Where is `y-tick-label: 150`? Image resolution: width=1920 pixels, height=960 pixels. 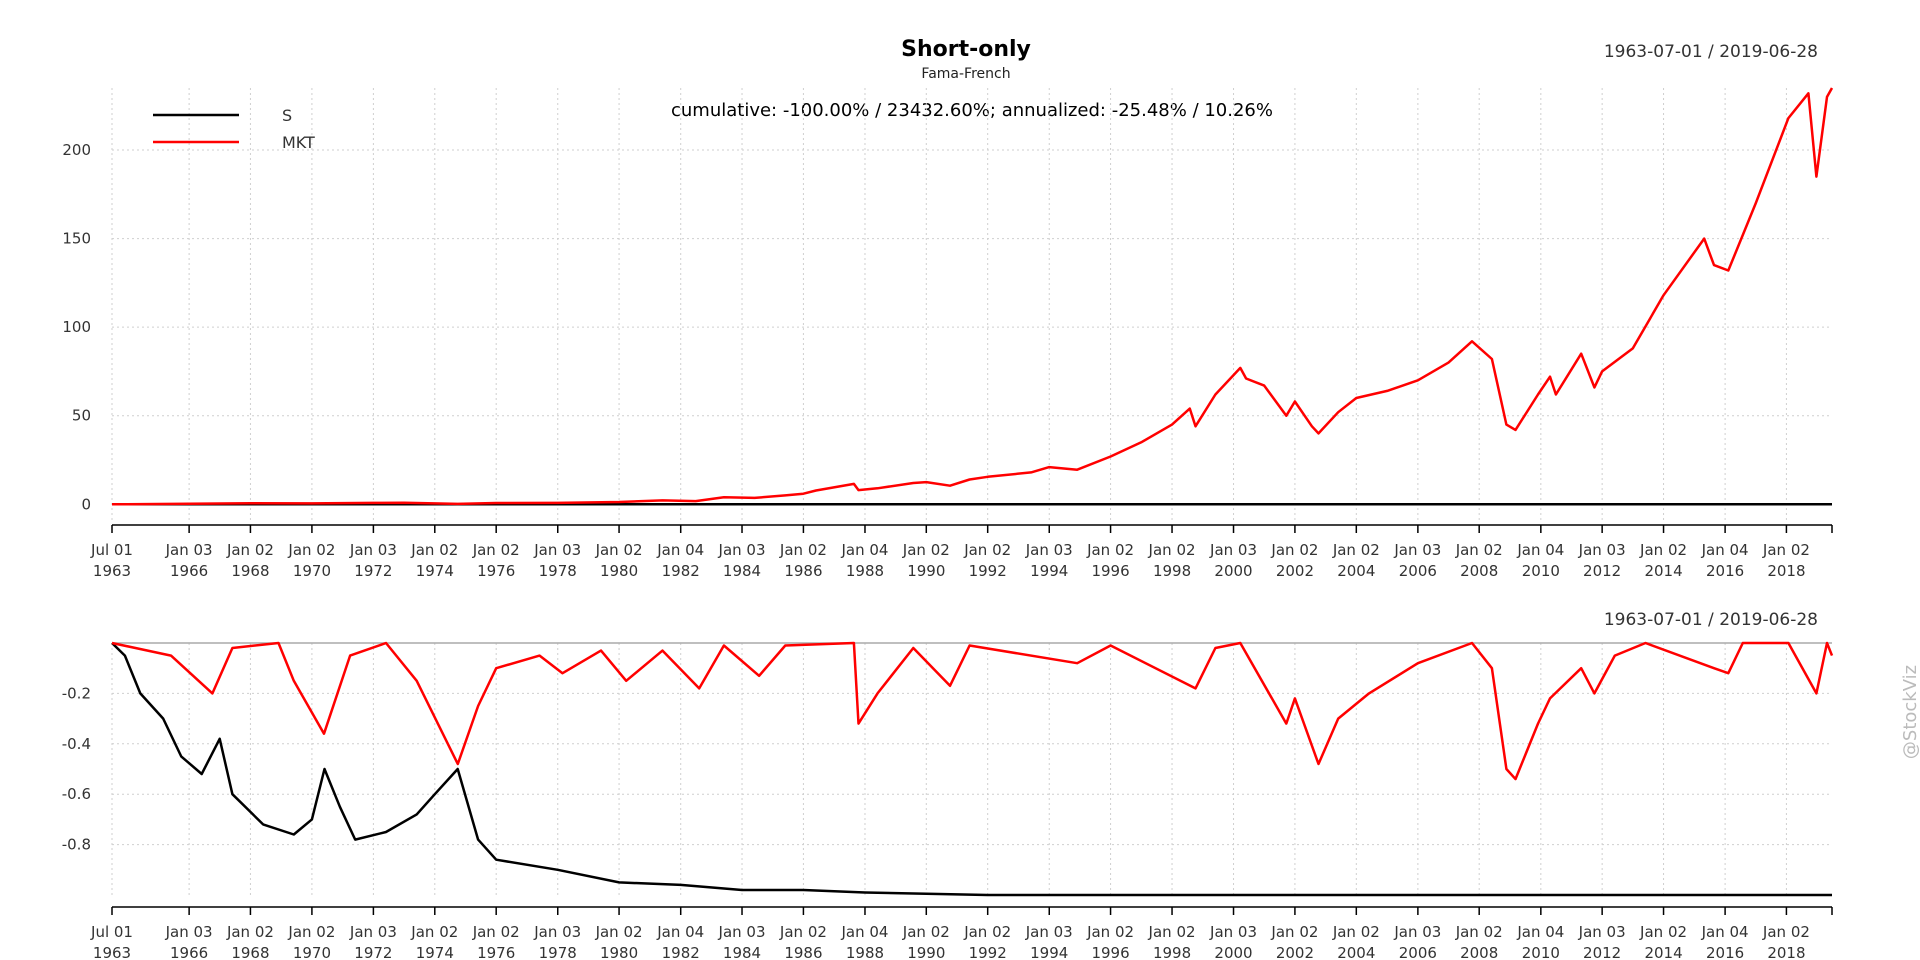
y-tick-label: 150 is located at coordinates (76, 239).